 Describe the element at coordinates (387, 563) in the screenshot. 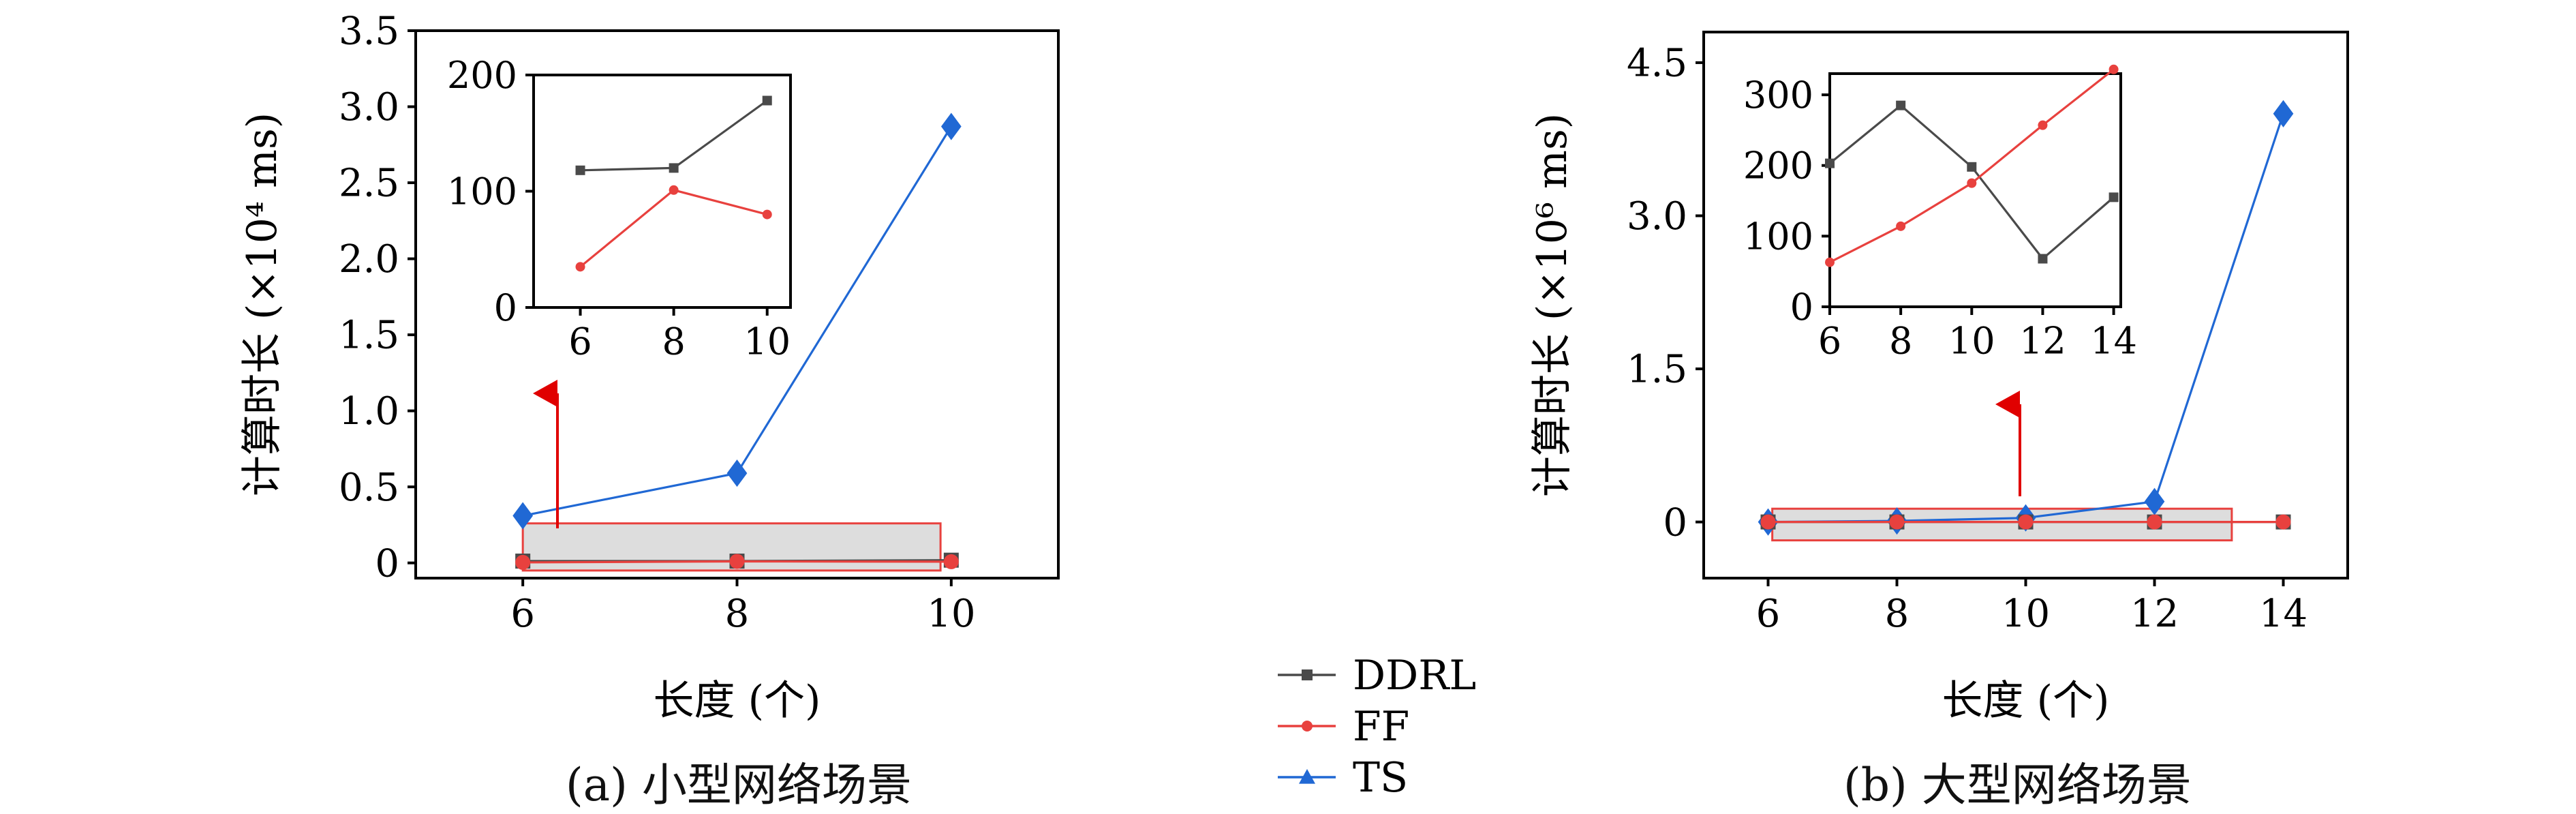

I see `a-main-ytick-label: 0` at that location.